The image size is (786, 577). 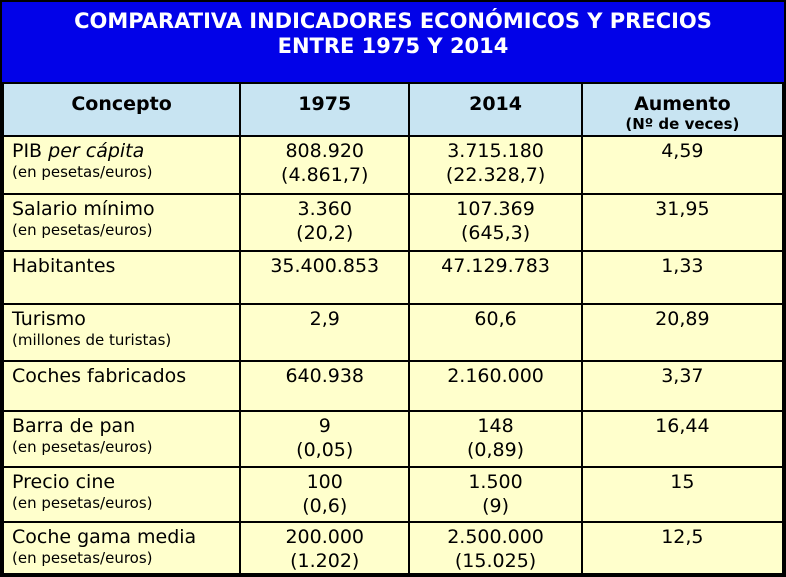 What do you see at coordinates (495, 277) in the screenshot?
I see `value-2014-cell: 47.129.783` at bounding box center [495, 277].